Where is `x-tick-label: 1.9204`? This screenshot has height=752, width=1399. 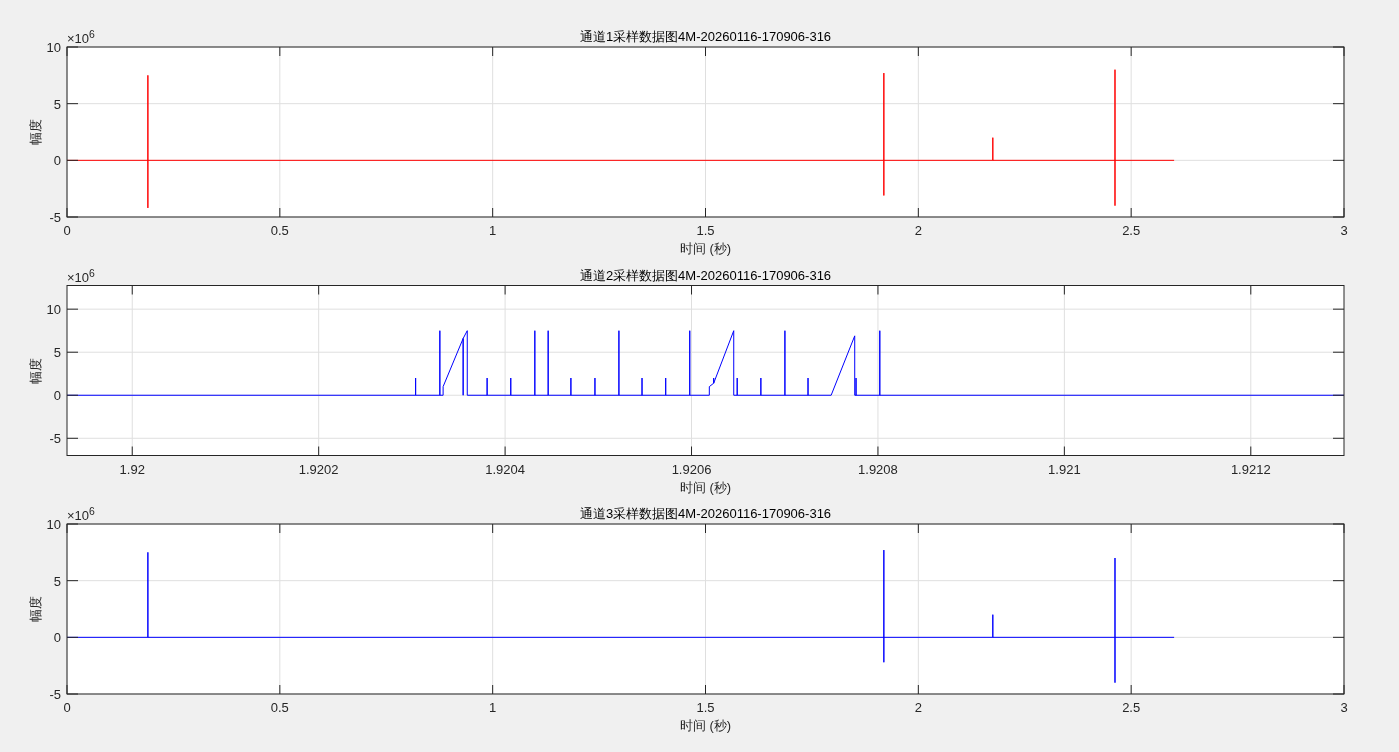 x-tick-label: 1.9204 is located at coordinates (505, 469).